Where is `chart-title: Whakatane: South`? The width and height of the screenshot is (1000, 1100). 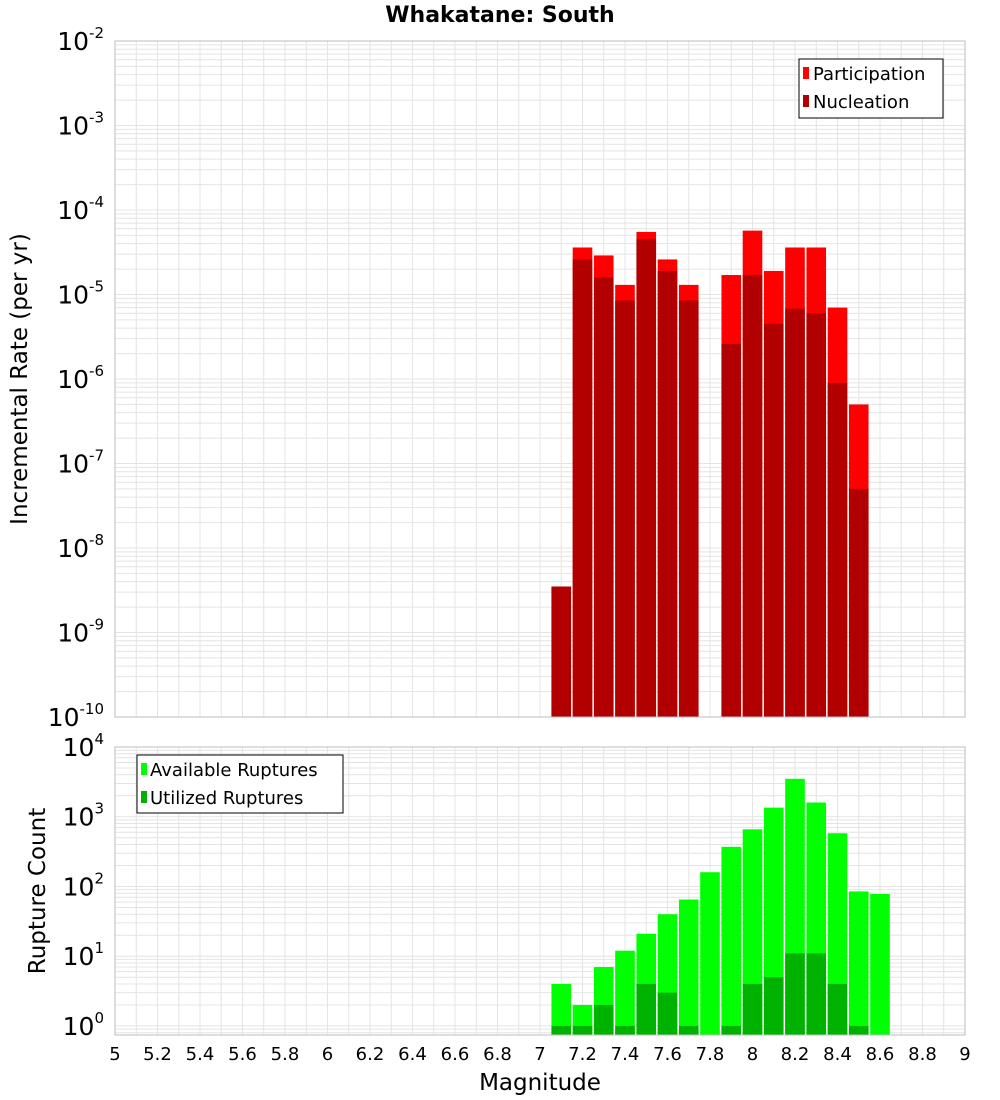
chart-title: Whakatane: South is located at coordinates (499, 15).